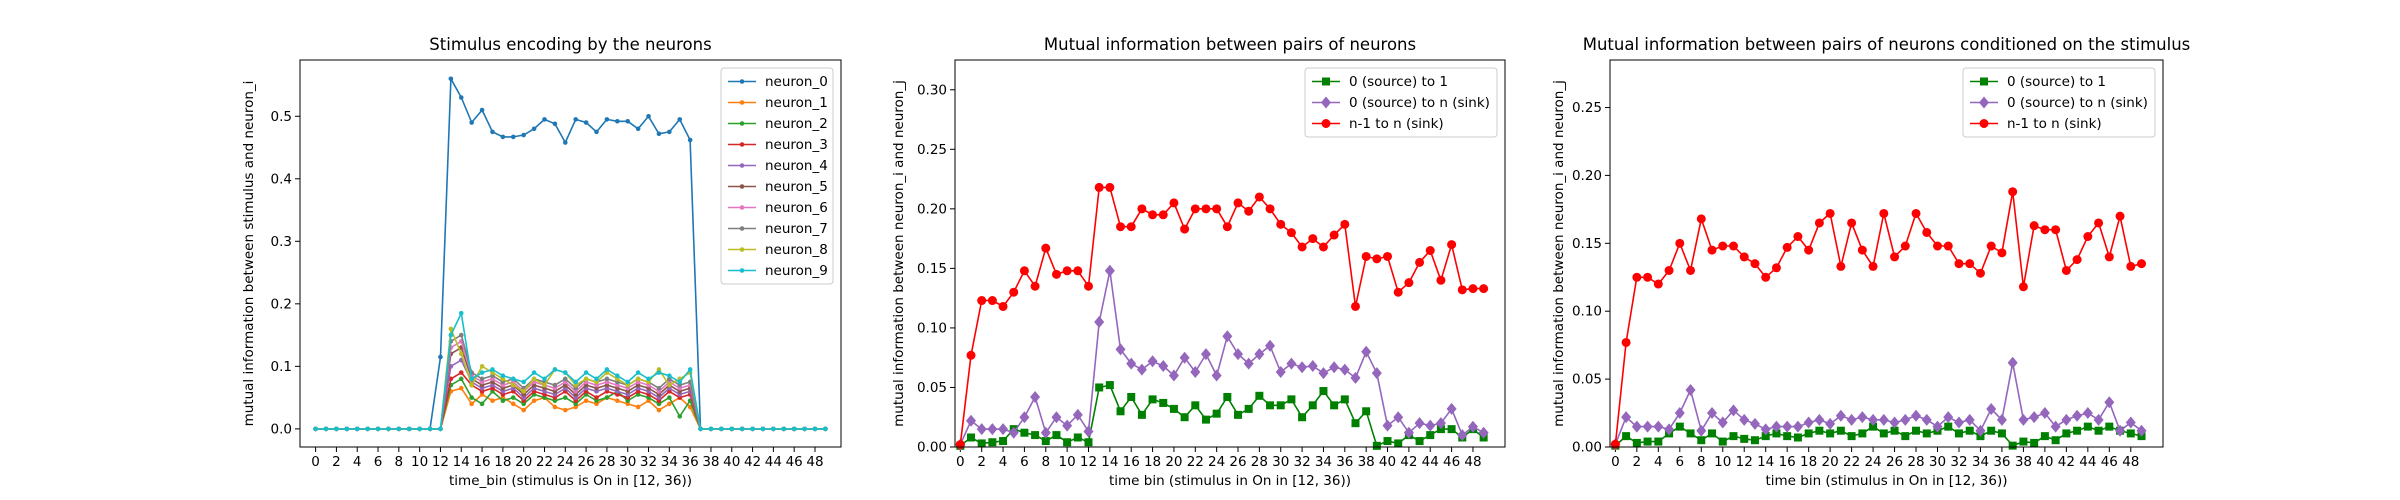 This screenshot has height=500, width=2400. Describe the element at coordinates (710, 462) in the screenshot. I see `x-tick-label: 38` at that location.